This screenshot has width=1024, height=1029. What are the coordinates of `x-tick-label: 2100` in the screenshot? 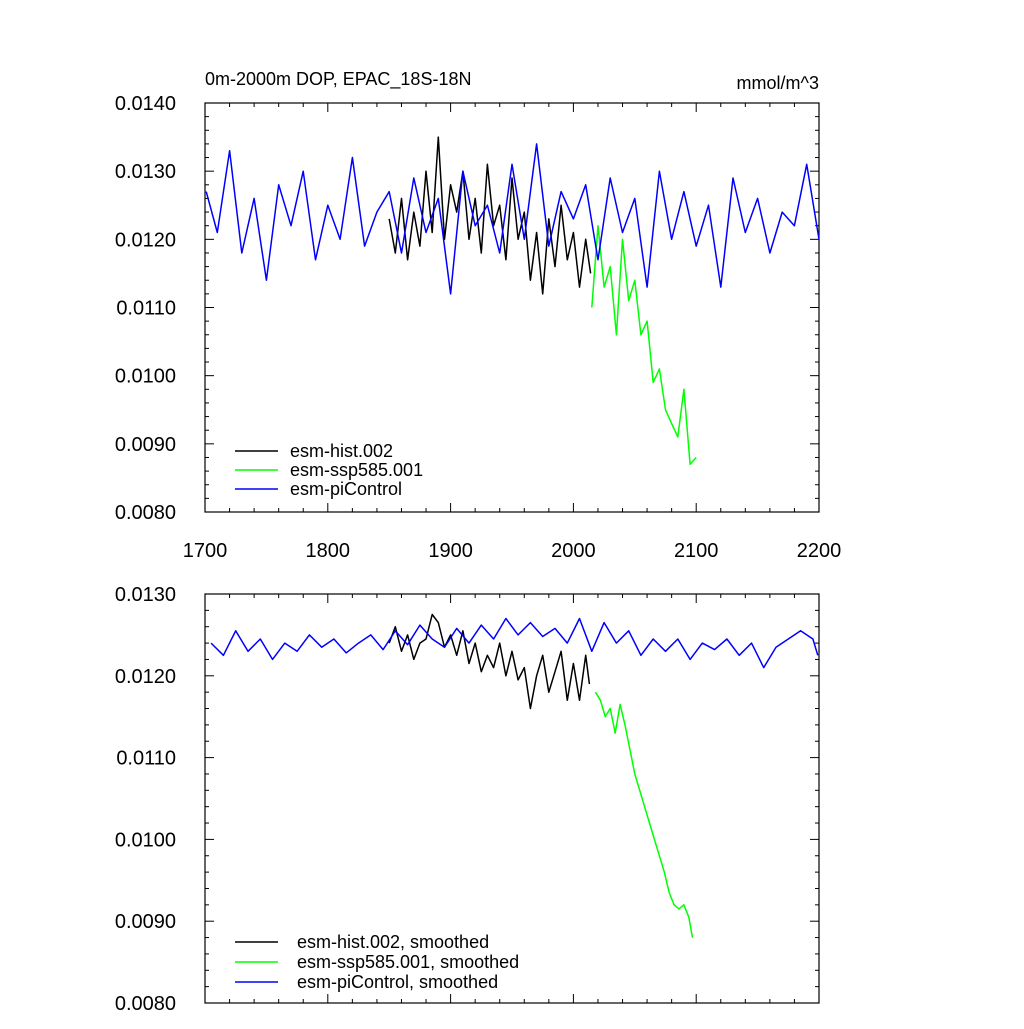 It's located at (696, 551).